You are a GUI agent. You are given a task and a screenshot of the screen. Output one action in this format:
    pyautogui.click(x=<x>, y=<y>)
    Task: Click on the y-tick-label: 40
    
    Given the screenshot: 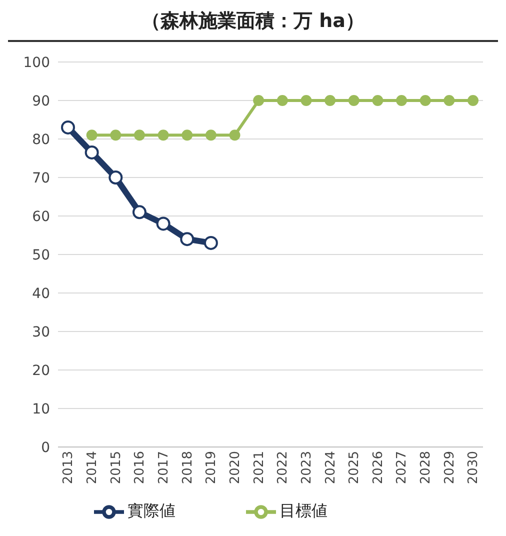 What is the action you would take?
    pyautogui.click(x=41, y=294)
    